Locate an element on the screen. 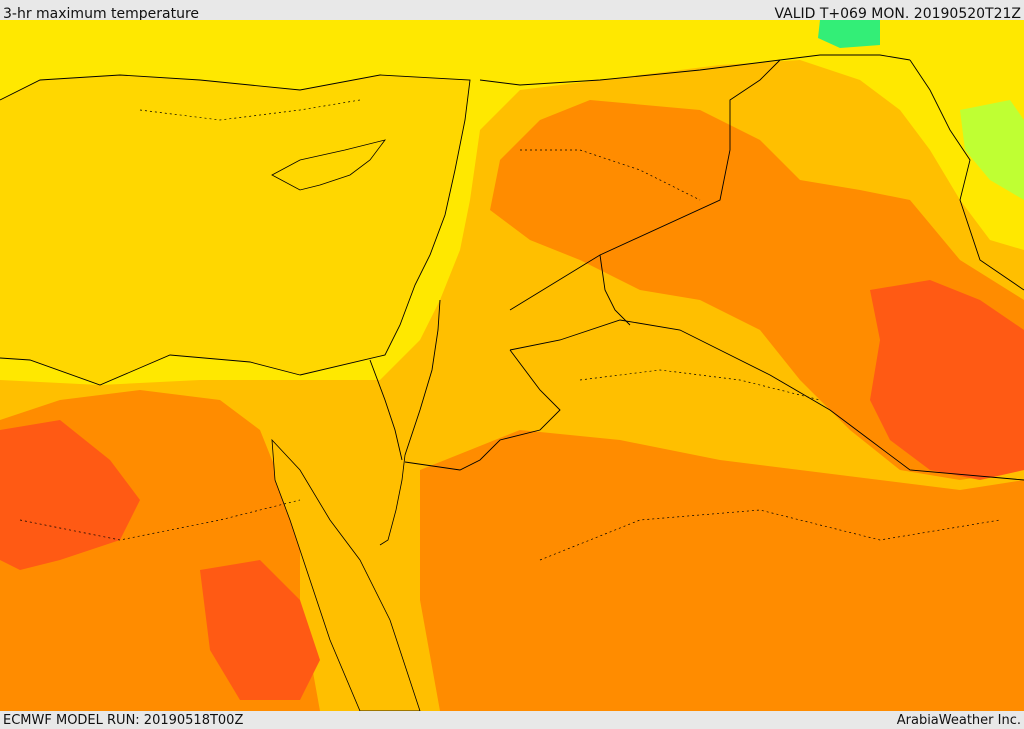  egypt-coast is located at coordinates (150, 370).